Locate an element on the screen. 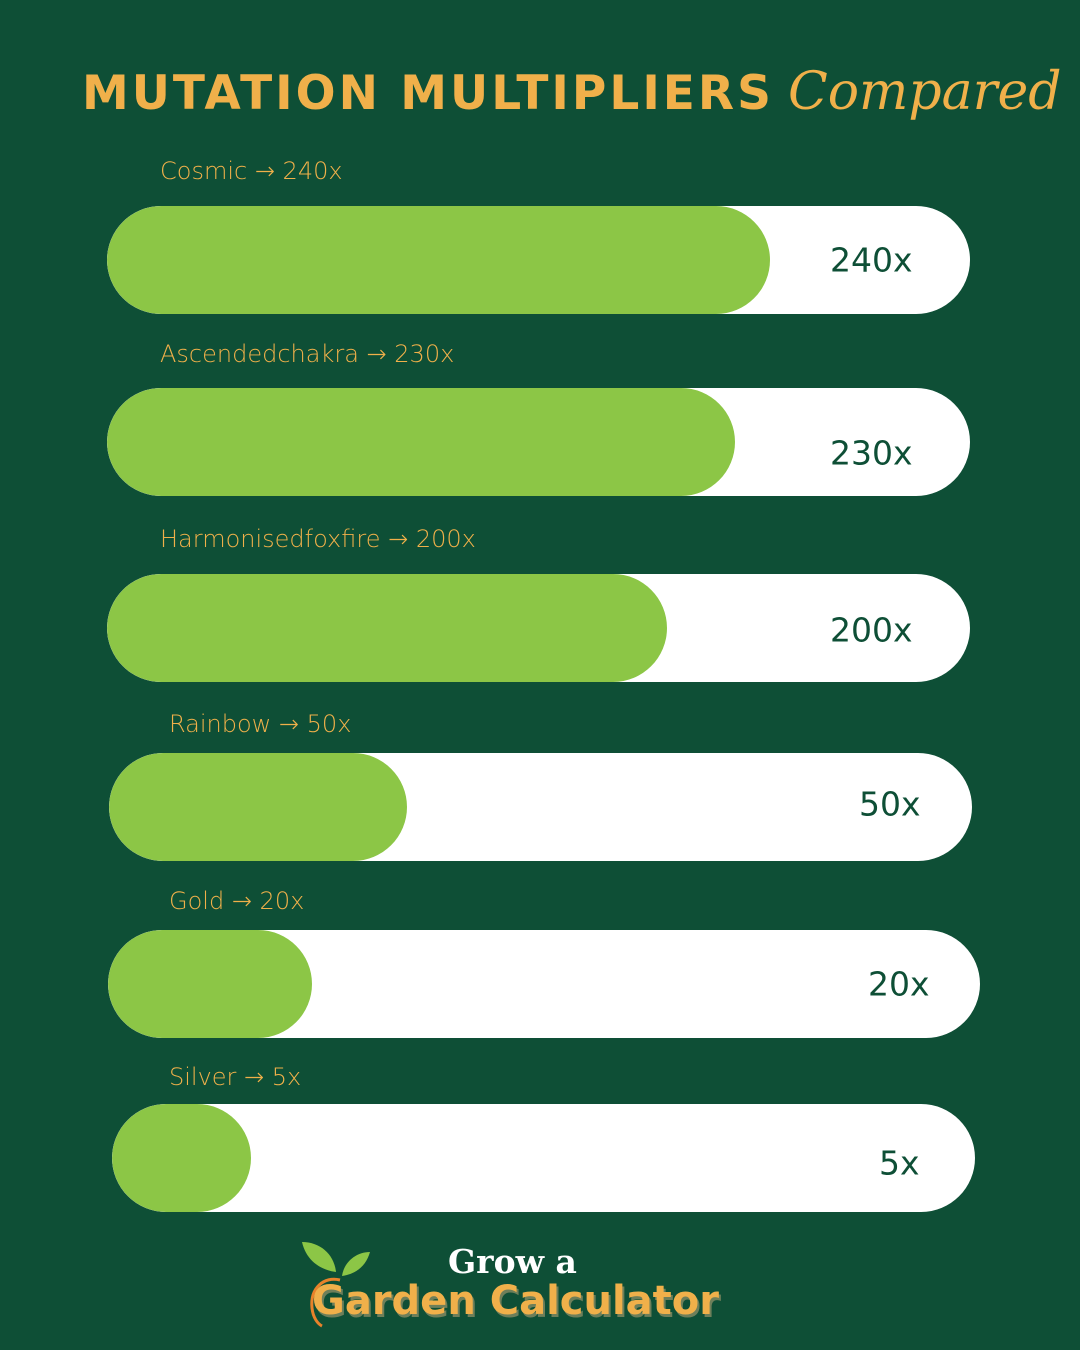  brand-logo: Grow a Garden Calculator is located at coordinates (530, 1285).